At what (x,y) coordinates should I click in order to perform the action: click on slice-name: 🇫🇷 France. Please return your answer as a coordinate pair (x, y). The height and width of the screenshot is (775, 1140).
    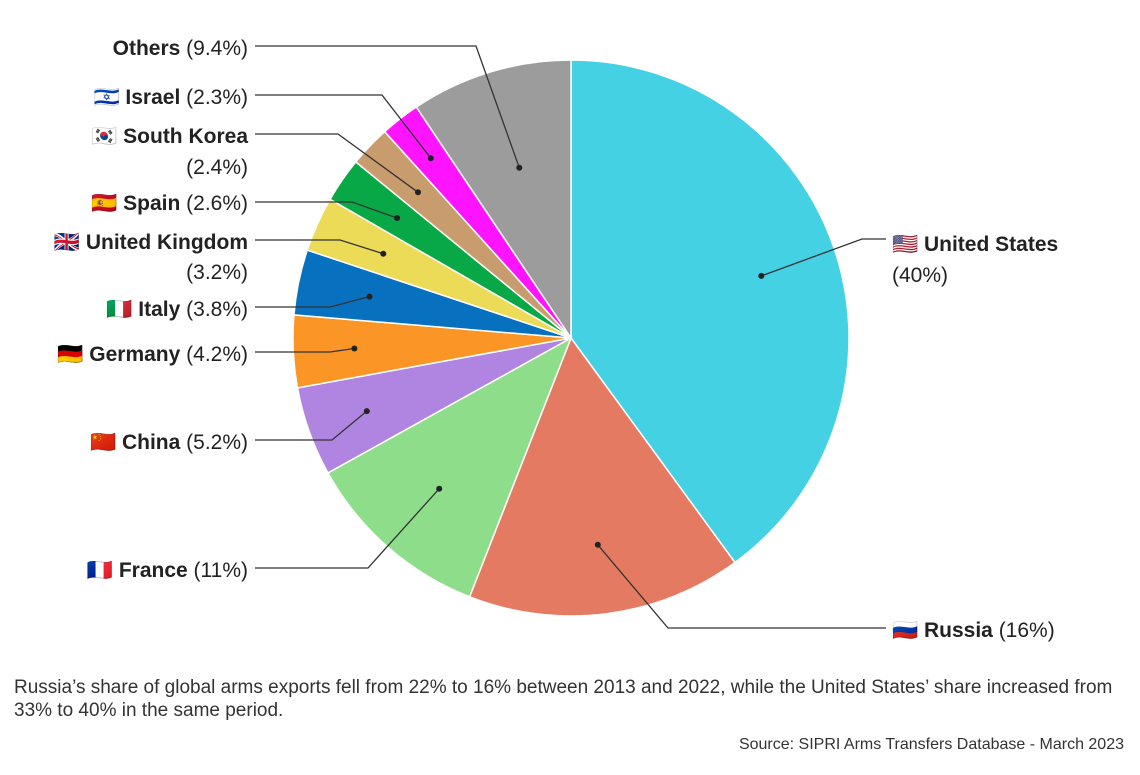
    Looking at the image, I should click on (137, 570).